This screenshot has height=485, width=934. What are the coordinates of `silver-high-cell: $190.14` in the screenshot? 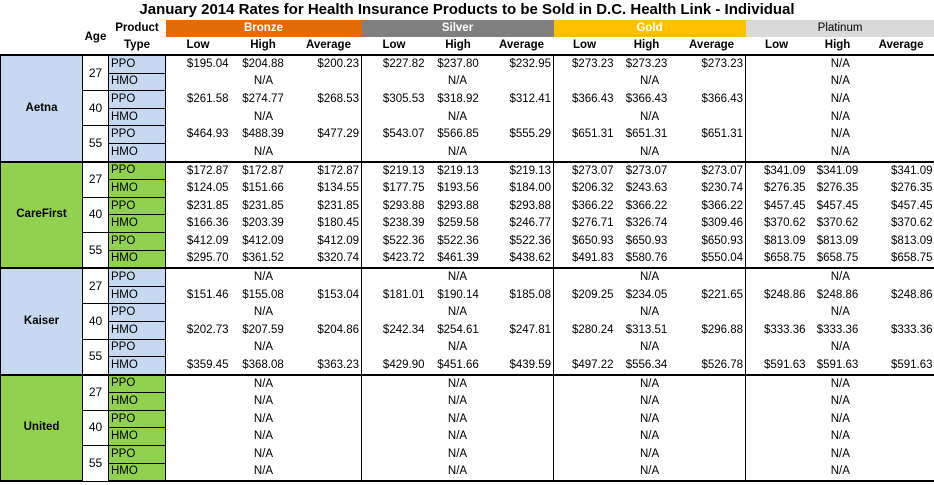 It's located at (458, 294).